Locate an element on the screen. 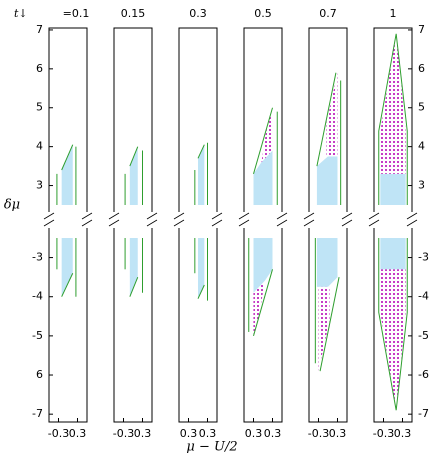  y2-tick-label: -7 is located at coordinates (423, 413).